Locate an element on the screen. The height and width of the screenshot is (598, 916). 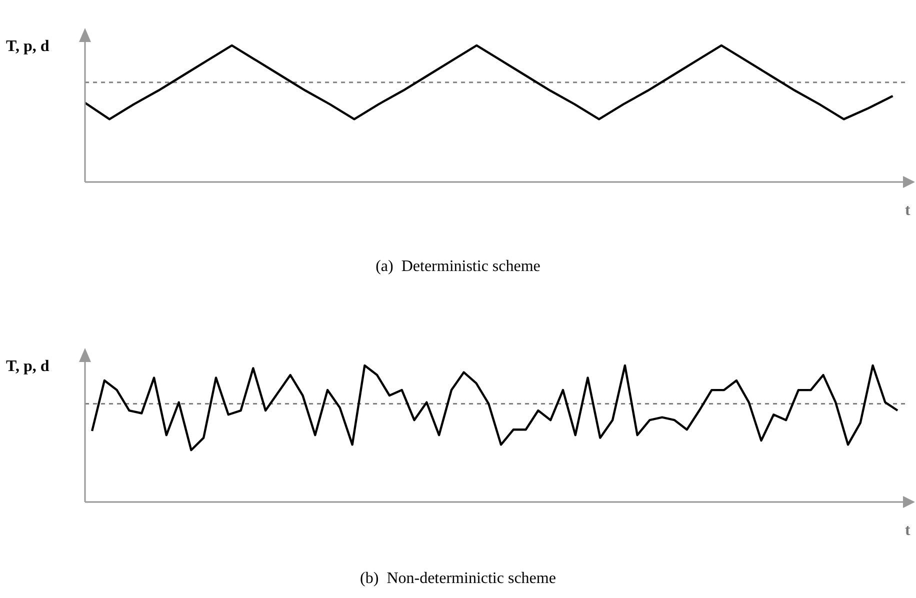
text: (a) Deterministic scheme is located at coordinates (458, 267).